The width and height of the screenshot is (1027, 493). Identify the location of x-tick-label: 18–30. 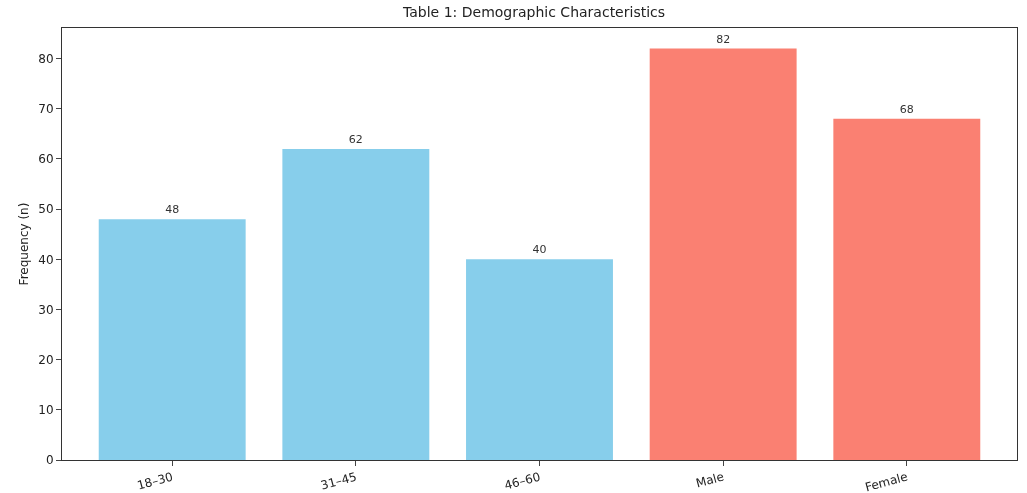
(155, 481).